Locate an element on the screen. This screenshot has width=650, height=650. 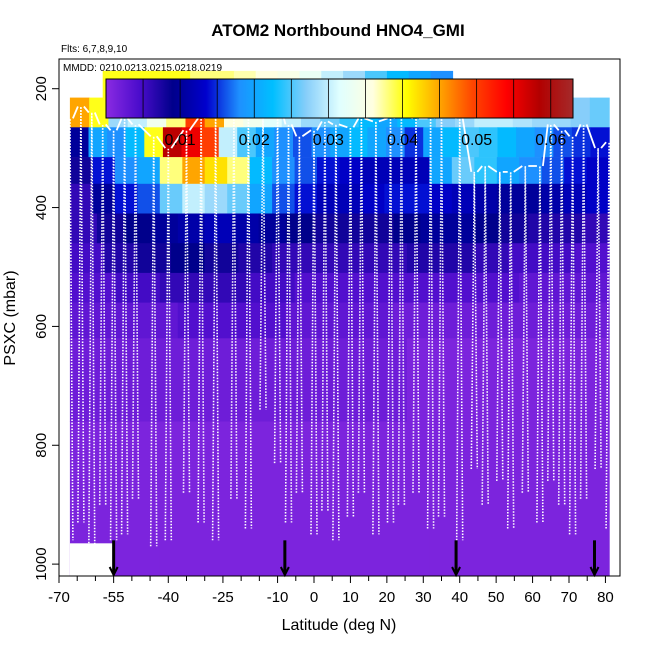
x-tick-label: 10 is located at coordinates (350, 597).